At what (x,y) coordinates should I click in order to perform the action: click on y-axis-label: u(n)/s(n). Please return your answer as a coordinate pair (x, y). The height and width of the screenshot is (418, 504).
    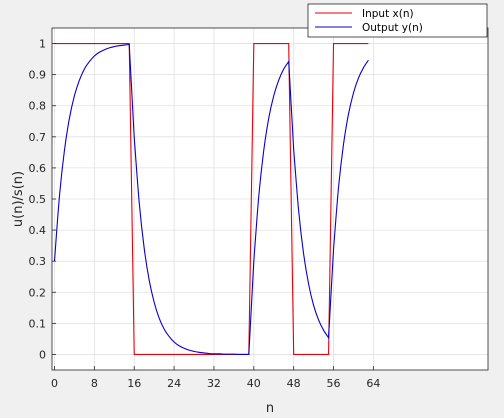
    Looking at the image, I should click on (18, 199).